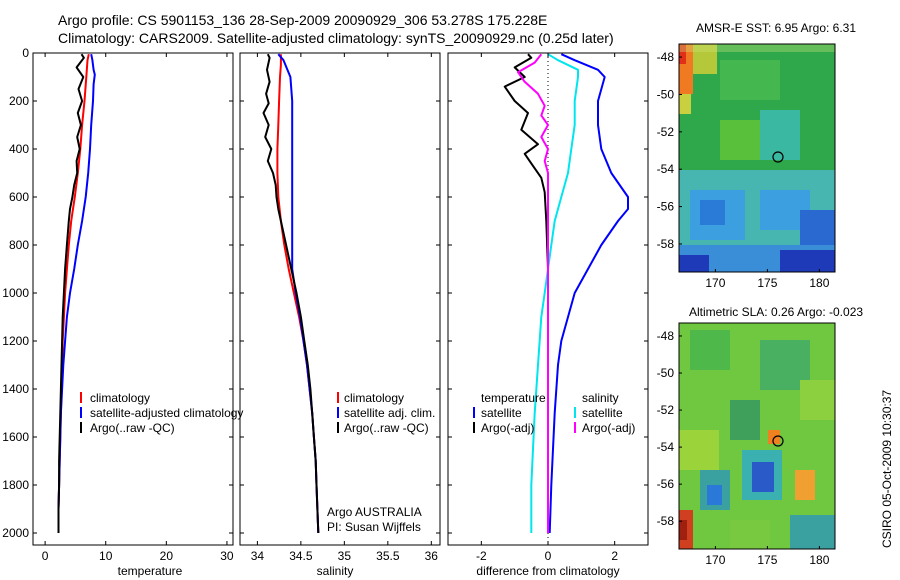  I want to click on legend-temp-argo: Argo(-adj), so click(507, 428).